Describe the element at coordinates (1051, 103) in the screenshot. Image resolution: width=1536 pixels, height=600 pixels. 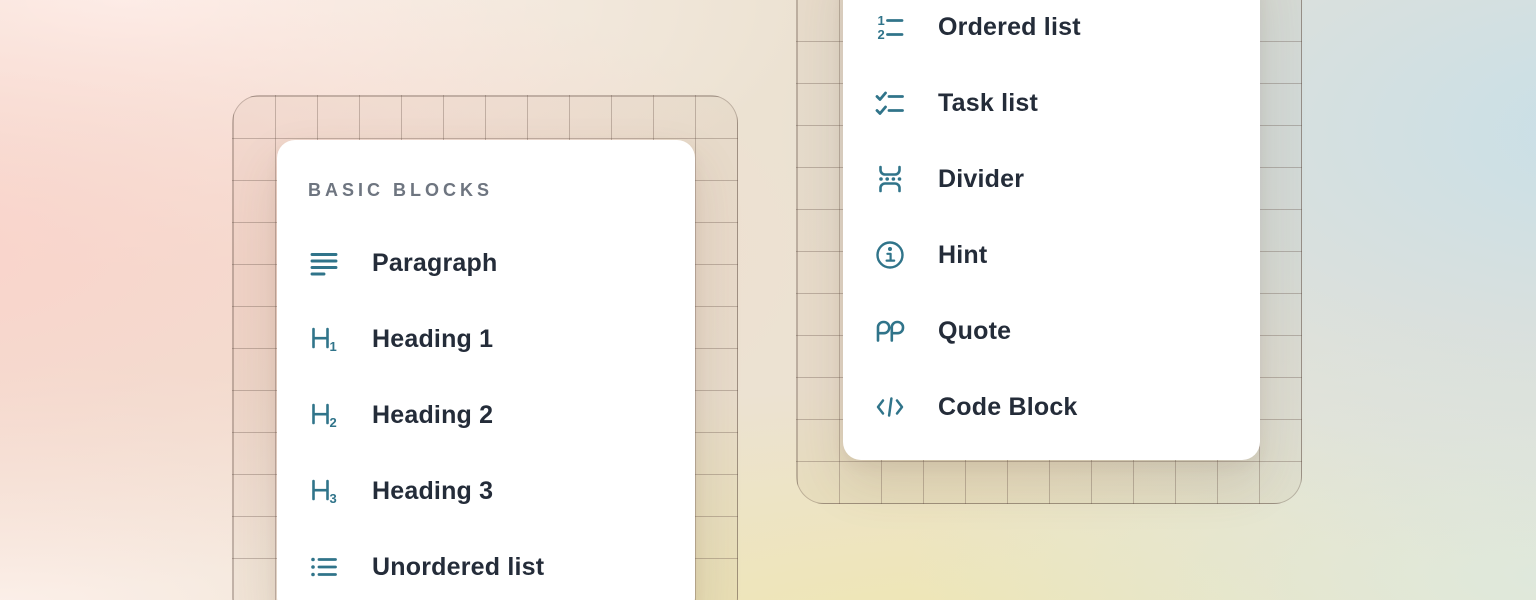
I see `menu-item-task-list: Task list` at that location.